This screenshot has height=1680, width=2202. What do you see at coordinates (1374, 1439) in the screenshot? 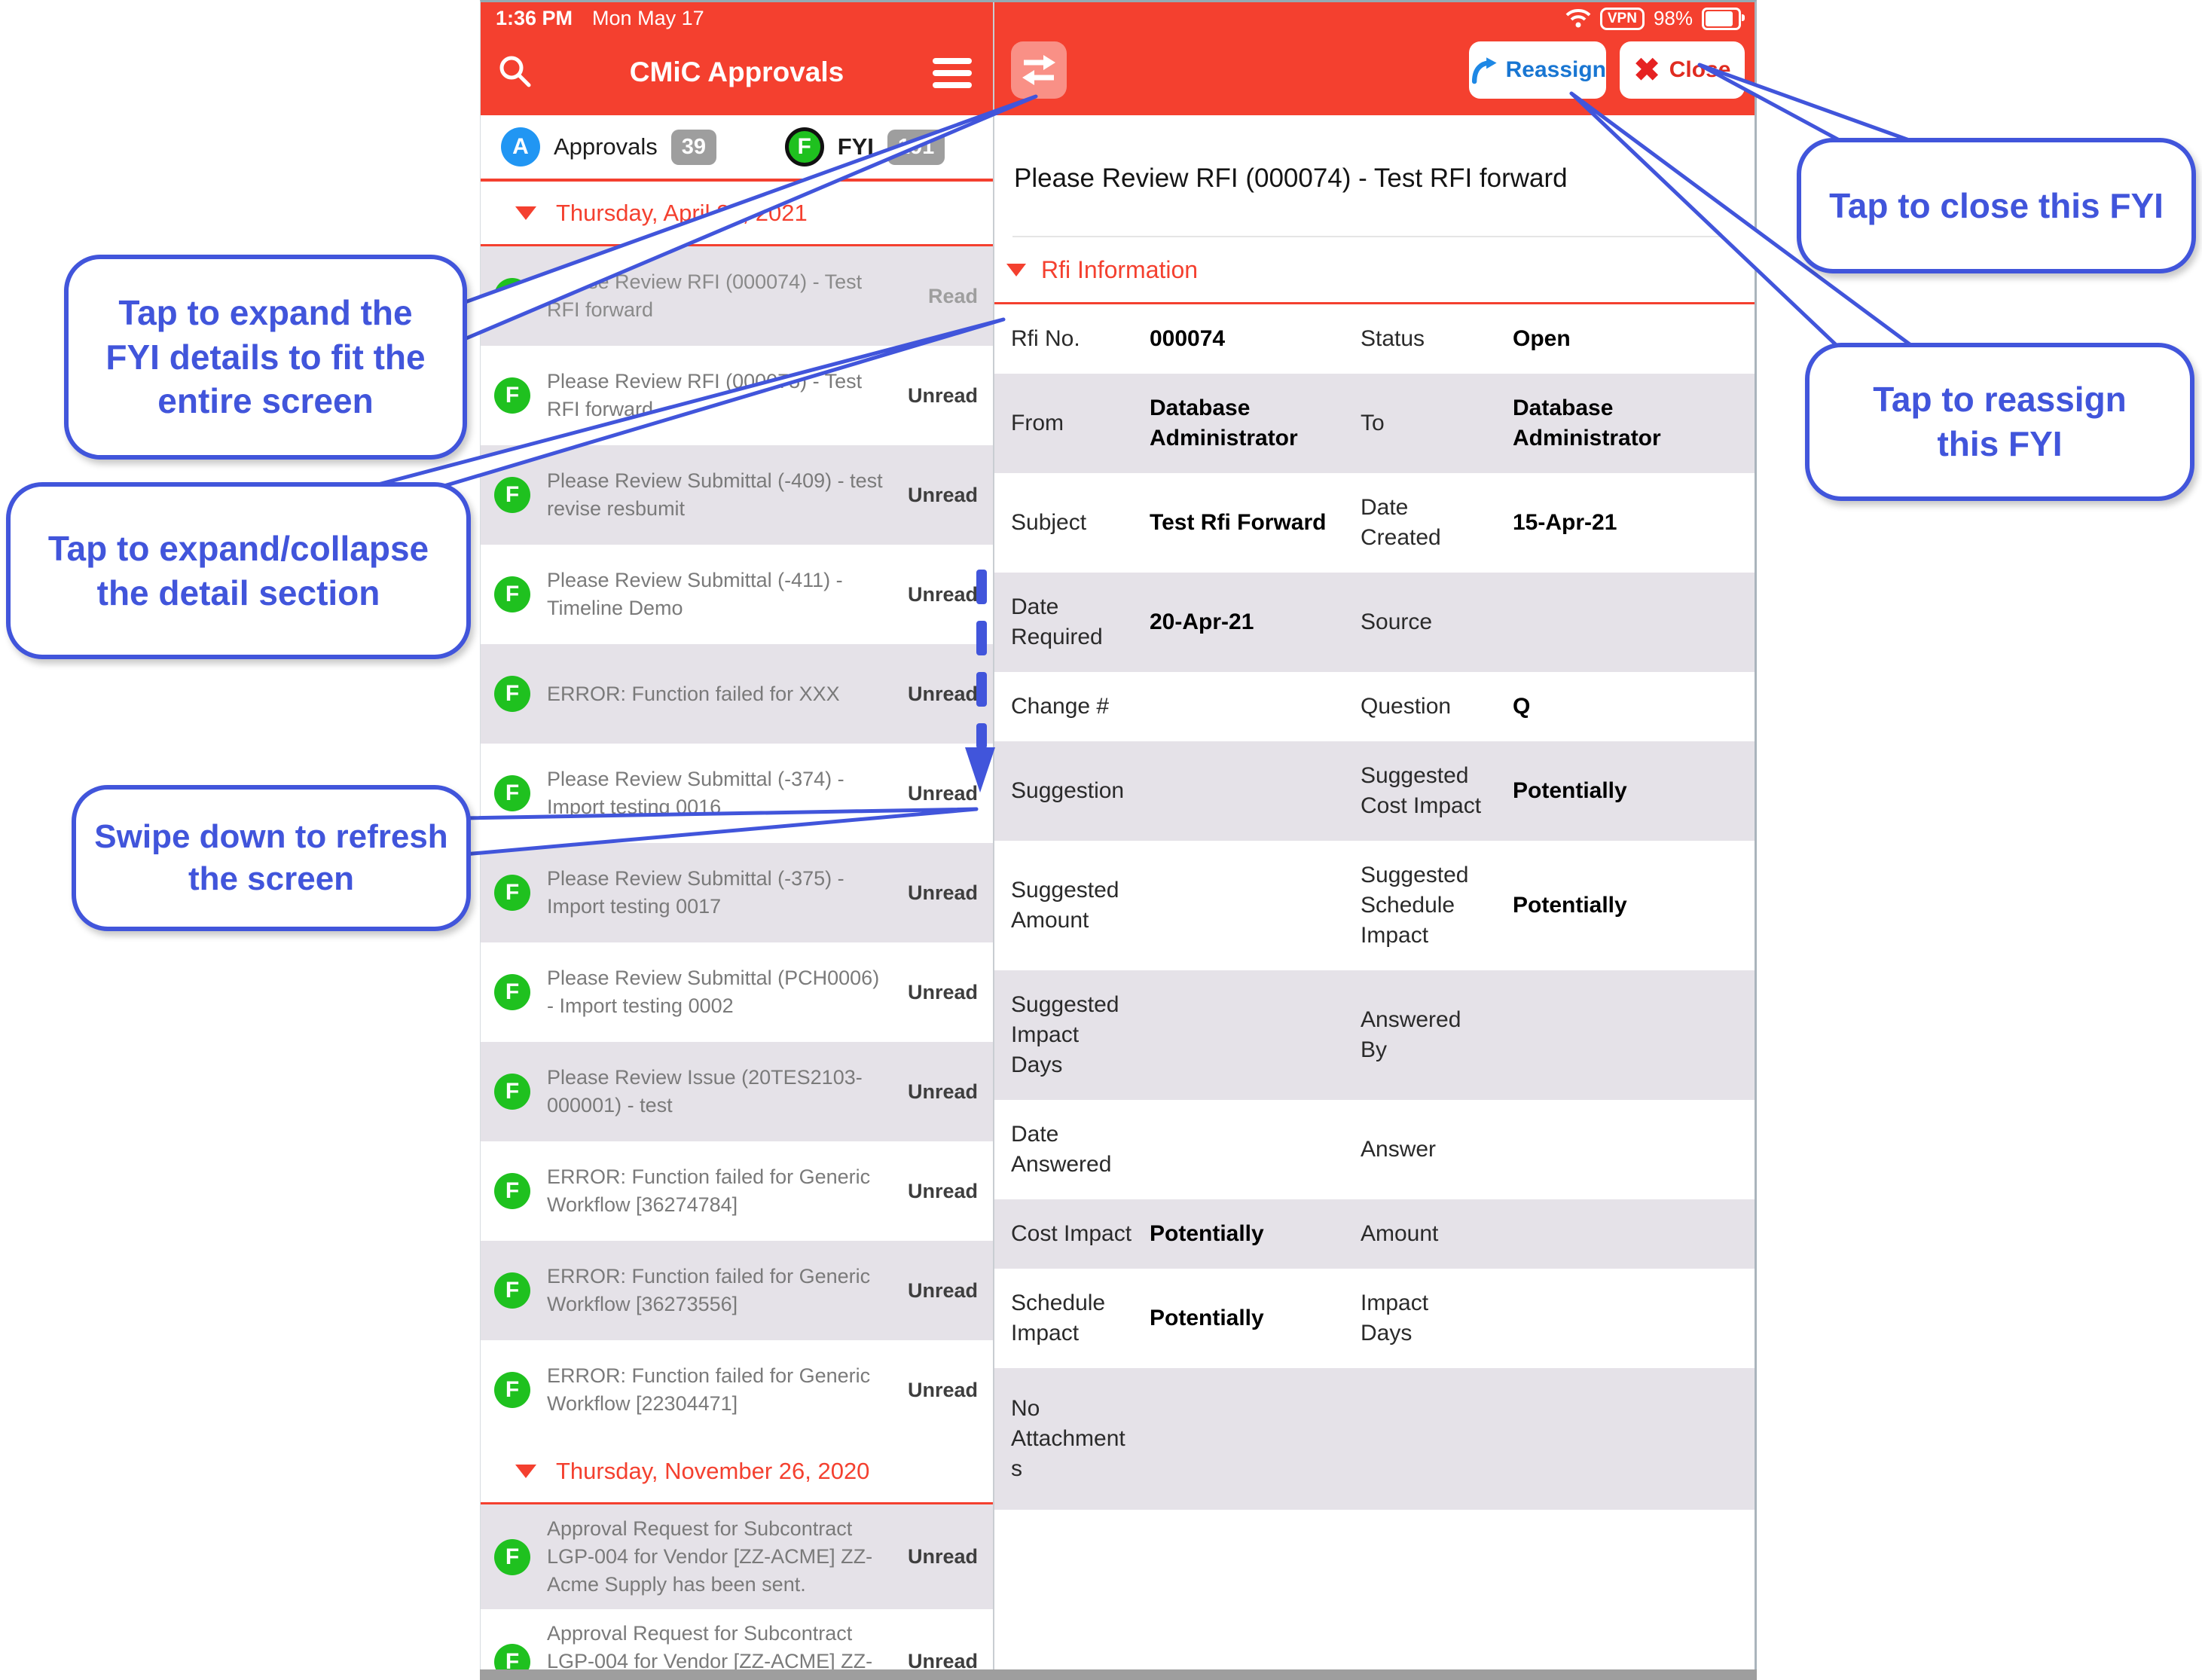
I see `attachments-row: No Attachments` at bounding box center [1374, 1439].